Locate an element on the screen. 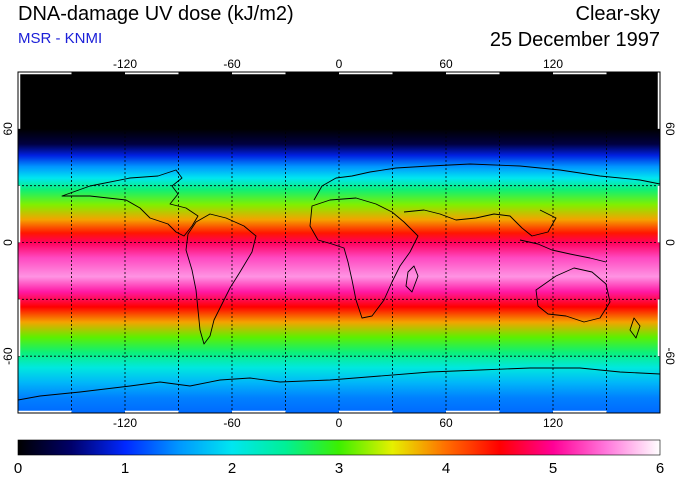 The width and height of the screenshot is (678, 480). lat-tick-label-left: 0 is located at coordinates (8, 242).